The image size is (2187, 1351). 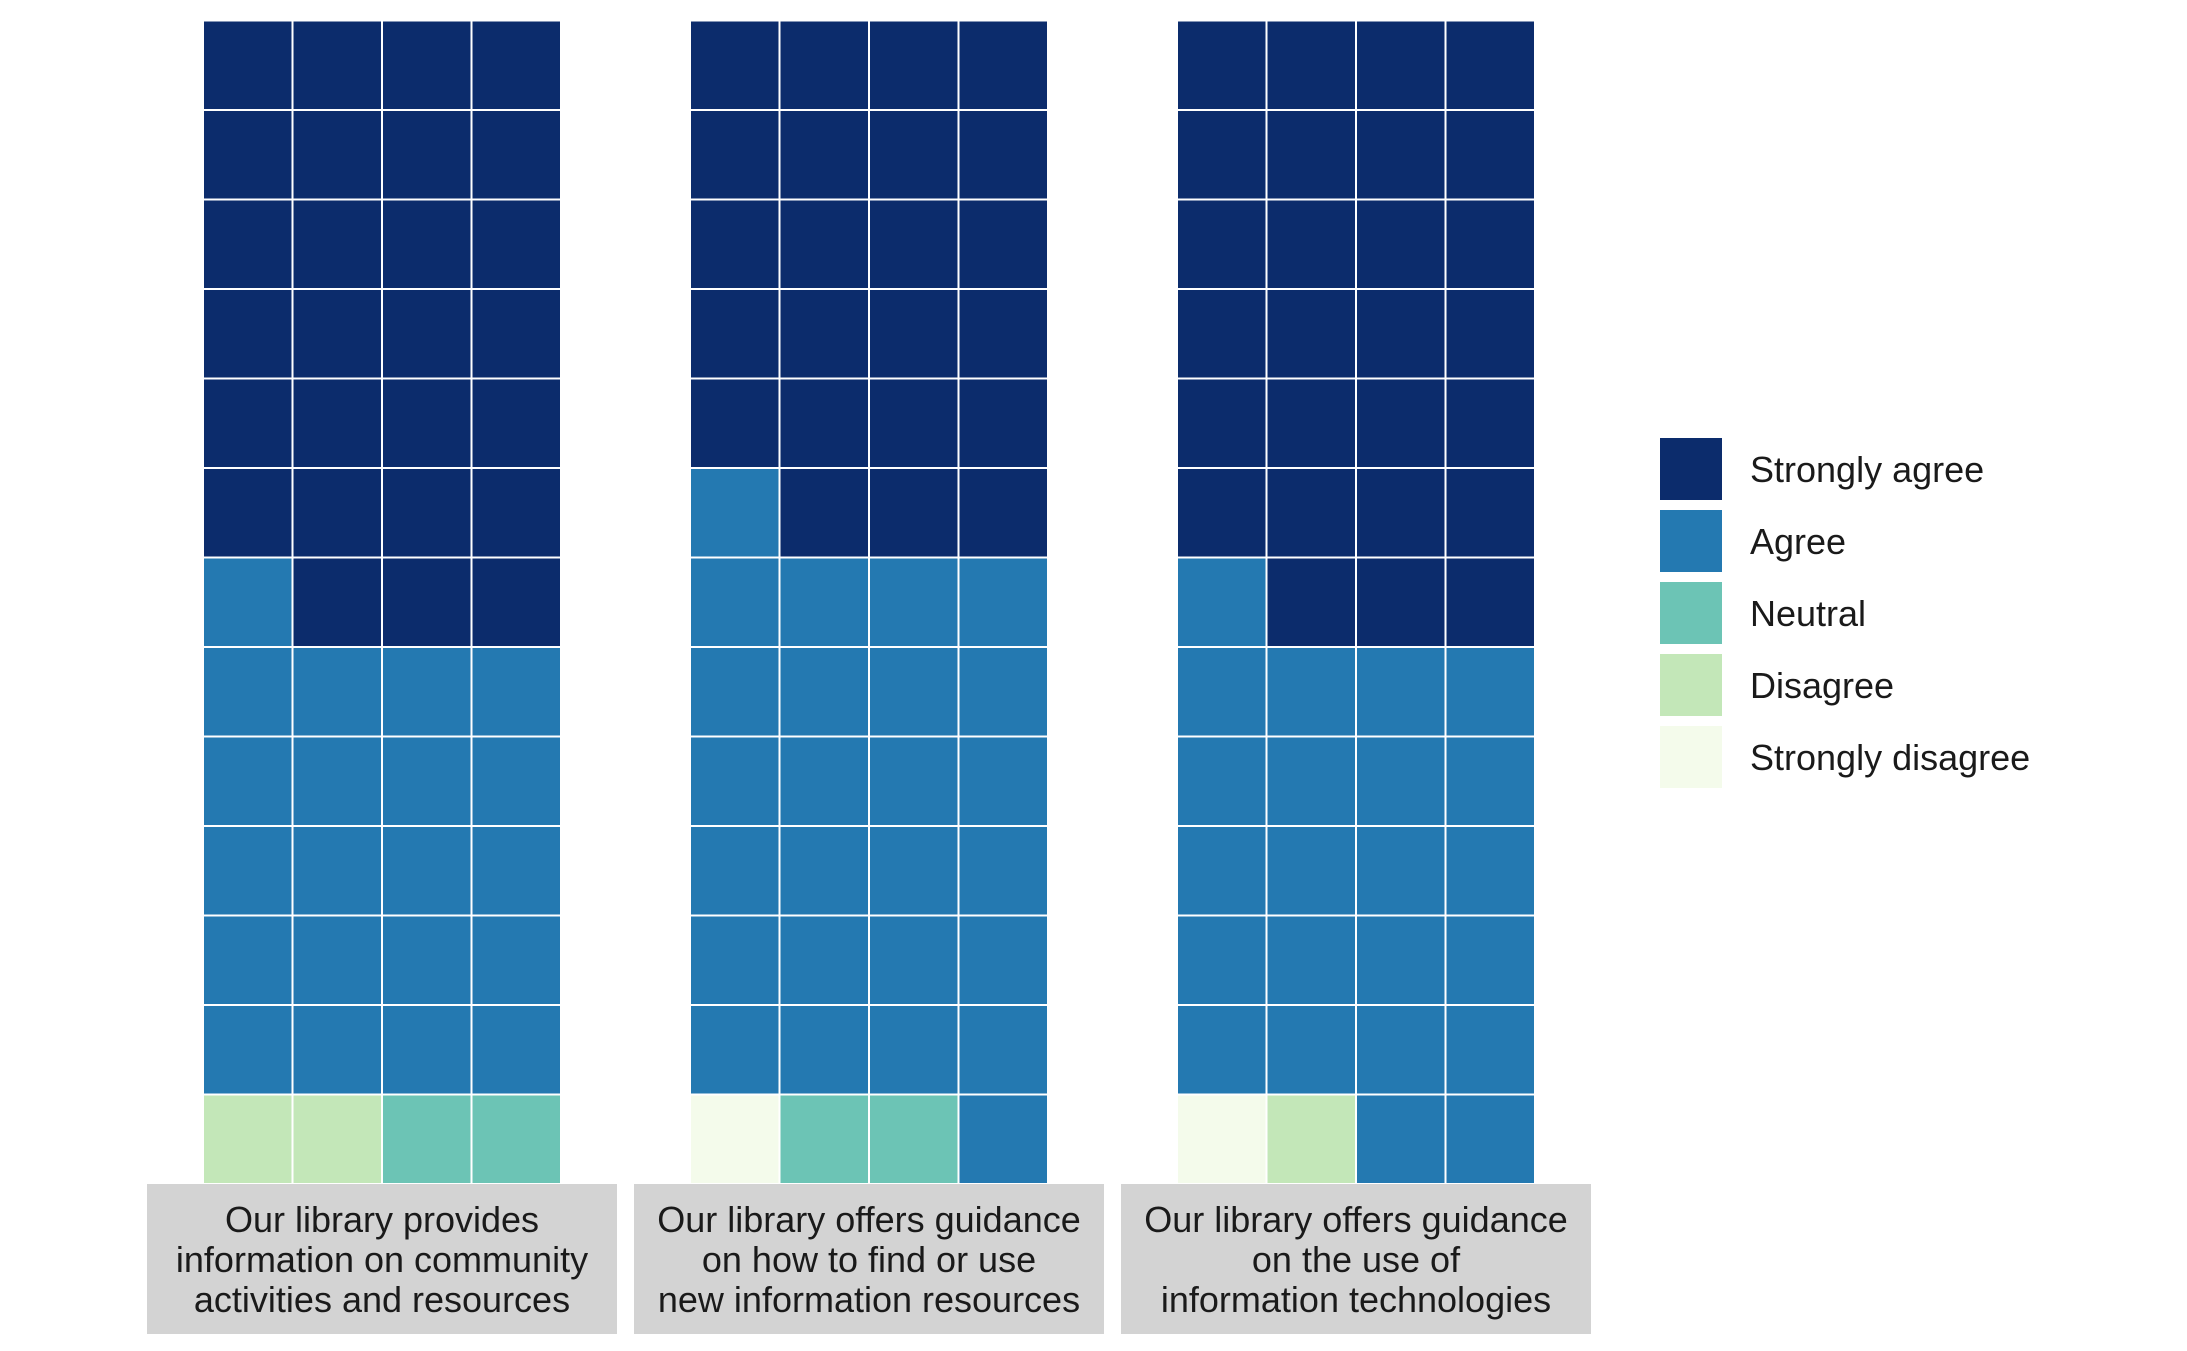 I want to click on panel-title-line: activities and resources, so click(x=382, y=1299).